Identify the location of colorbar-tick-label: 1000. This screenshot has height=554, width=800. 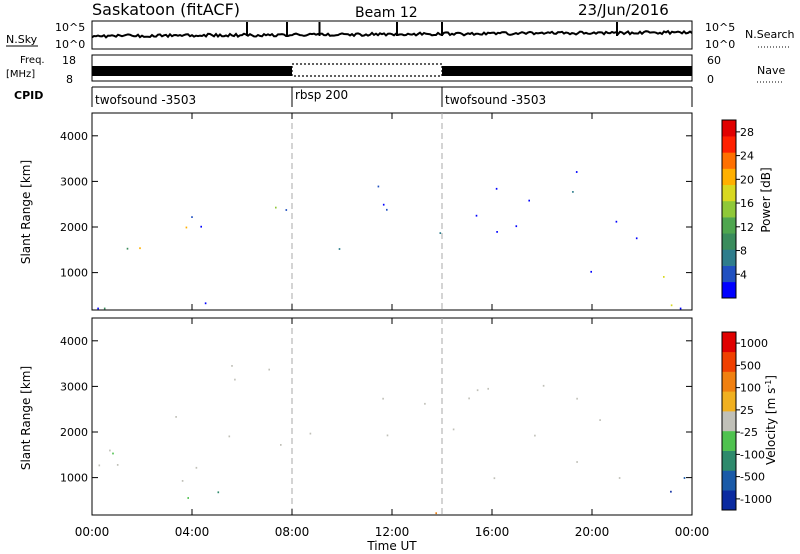
(754, 343).